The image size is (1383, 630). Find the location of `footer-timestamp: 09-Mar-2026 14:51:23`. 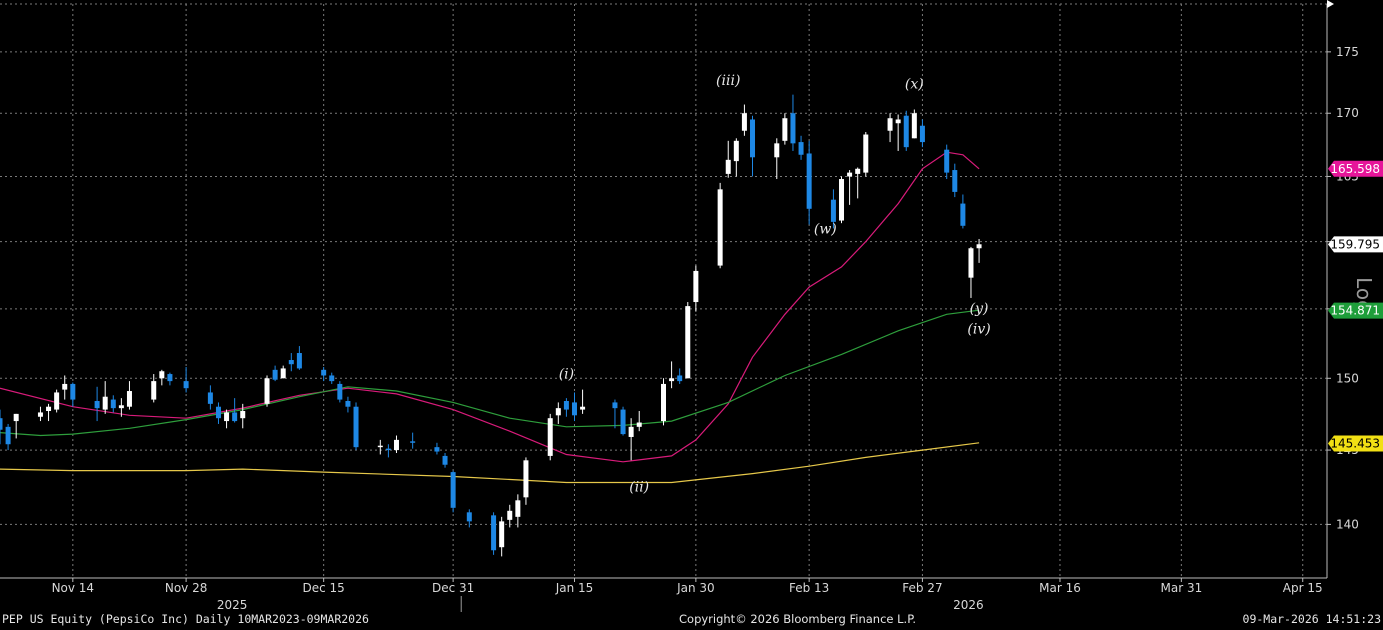

footer-timestamp: 09-Mar-2026 14:51:23 is located at coordinates (1311, 619).